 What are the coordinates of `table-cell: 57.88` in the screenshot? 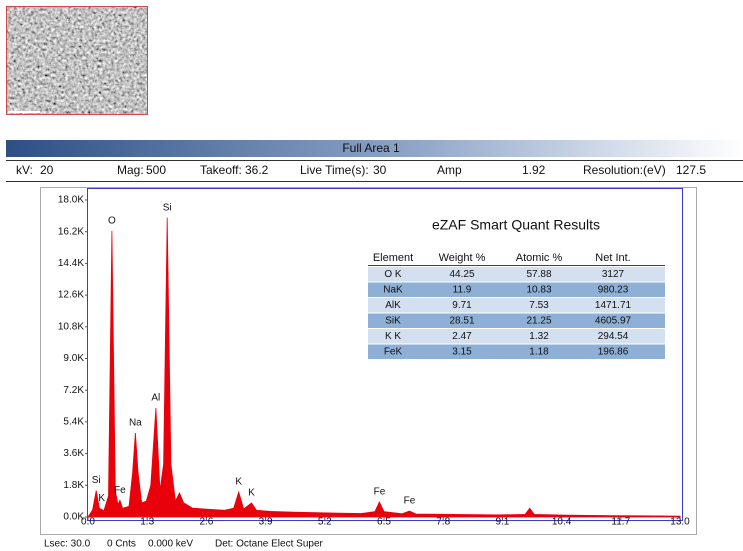 It's located at (538, 274).